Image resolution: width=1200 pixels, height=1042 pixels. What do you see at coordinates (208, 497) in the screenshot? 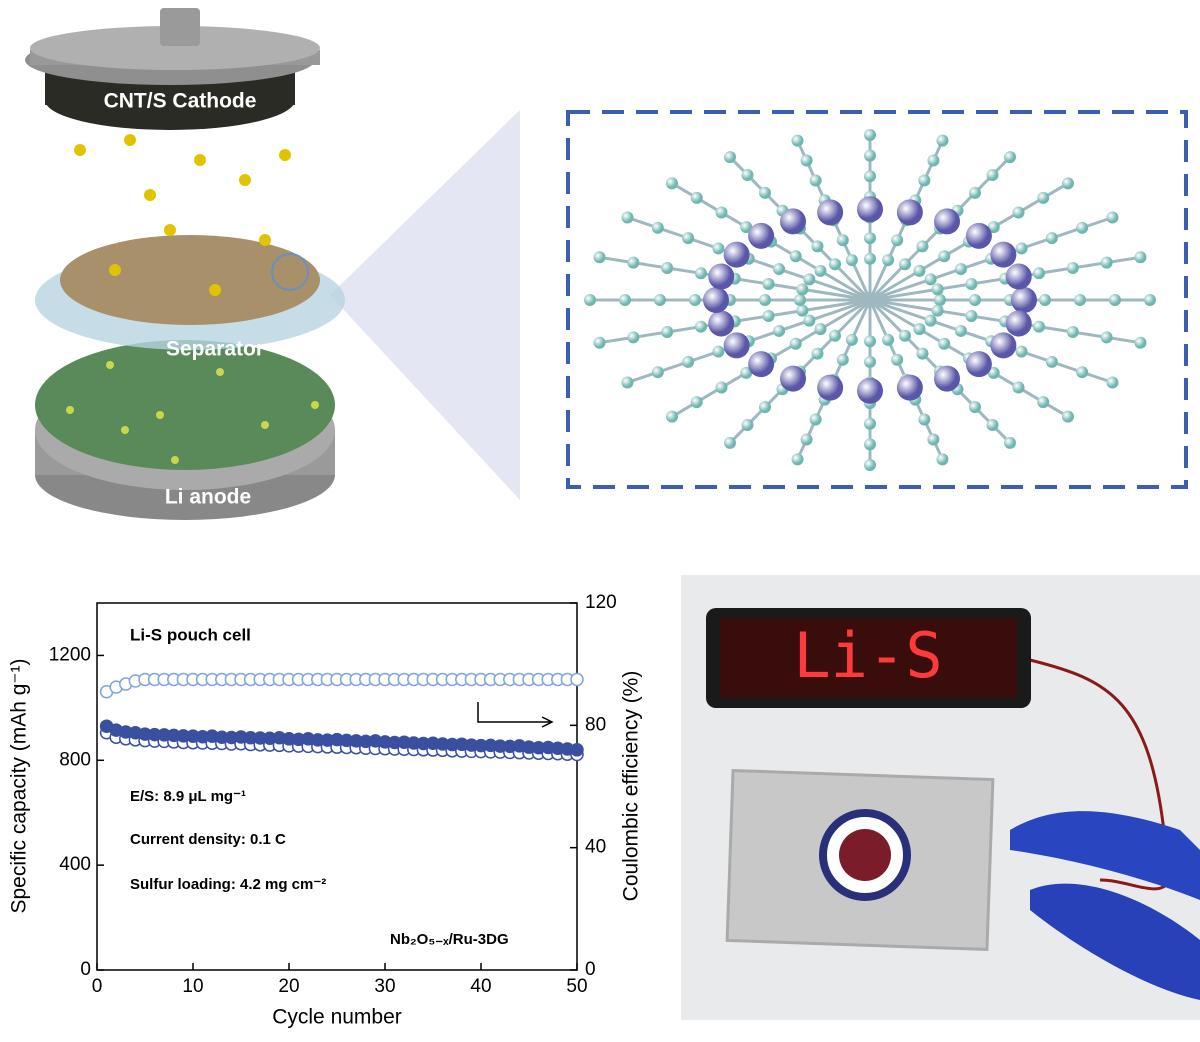
I see `anode-label: Li anode` at bounding box center [208, 497].